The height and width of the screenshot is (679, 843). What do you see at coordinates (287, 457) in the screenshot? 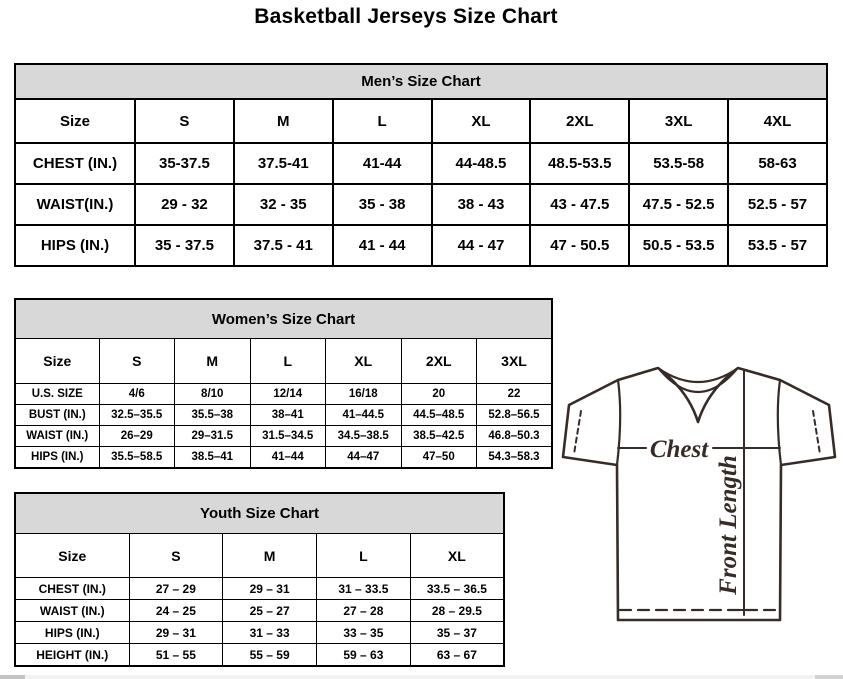
I see `size-value-cell: 41–44` at bounding box center [287, 457].